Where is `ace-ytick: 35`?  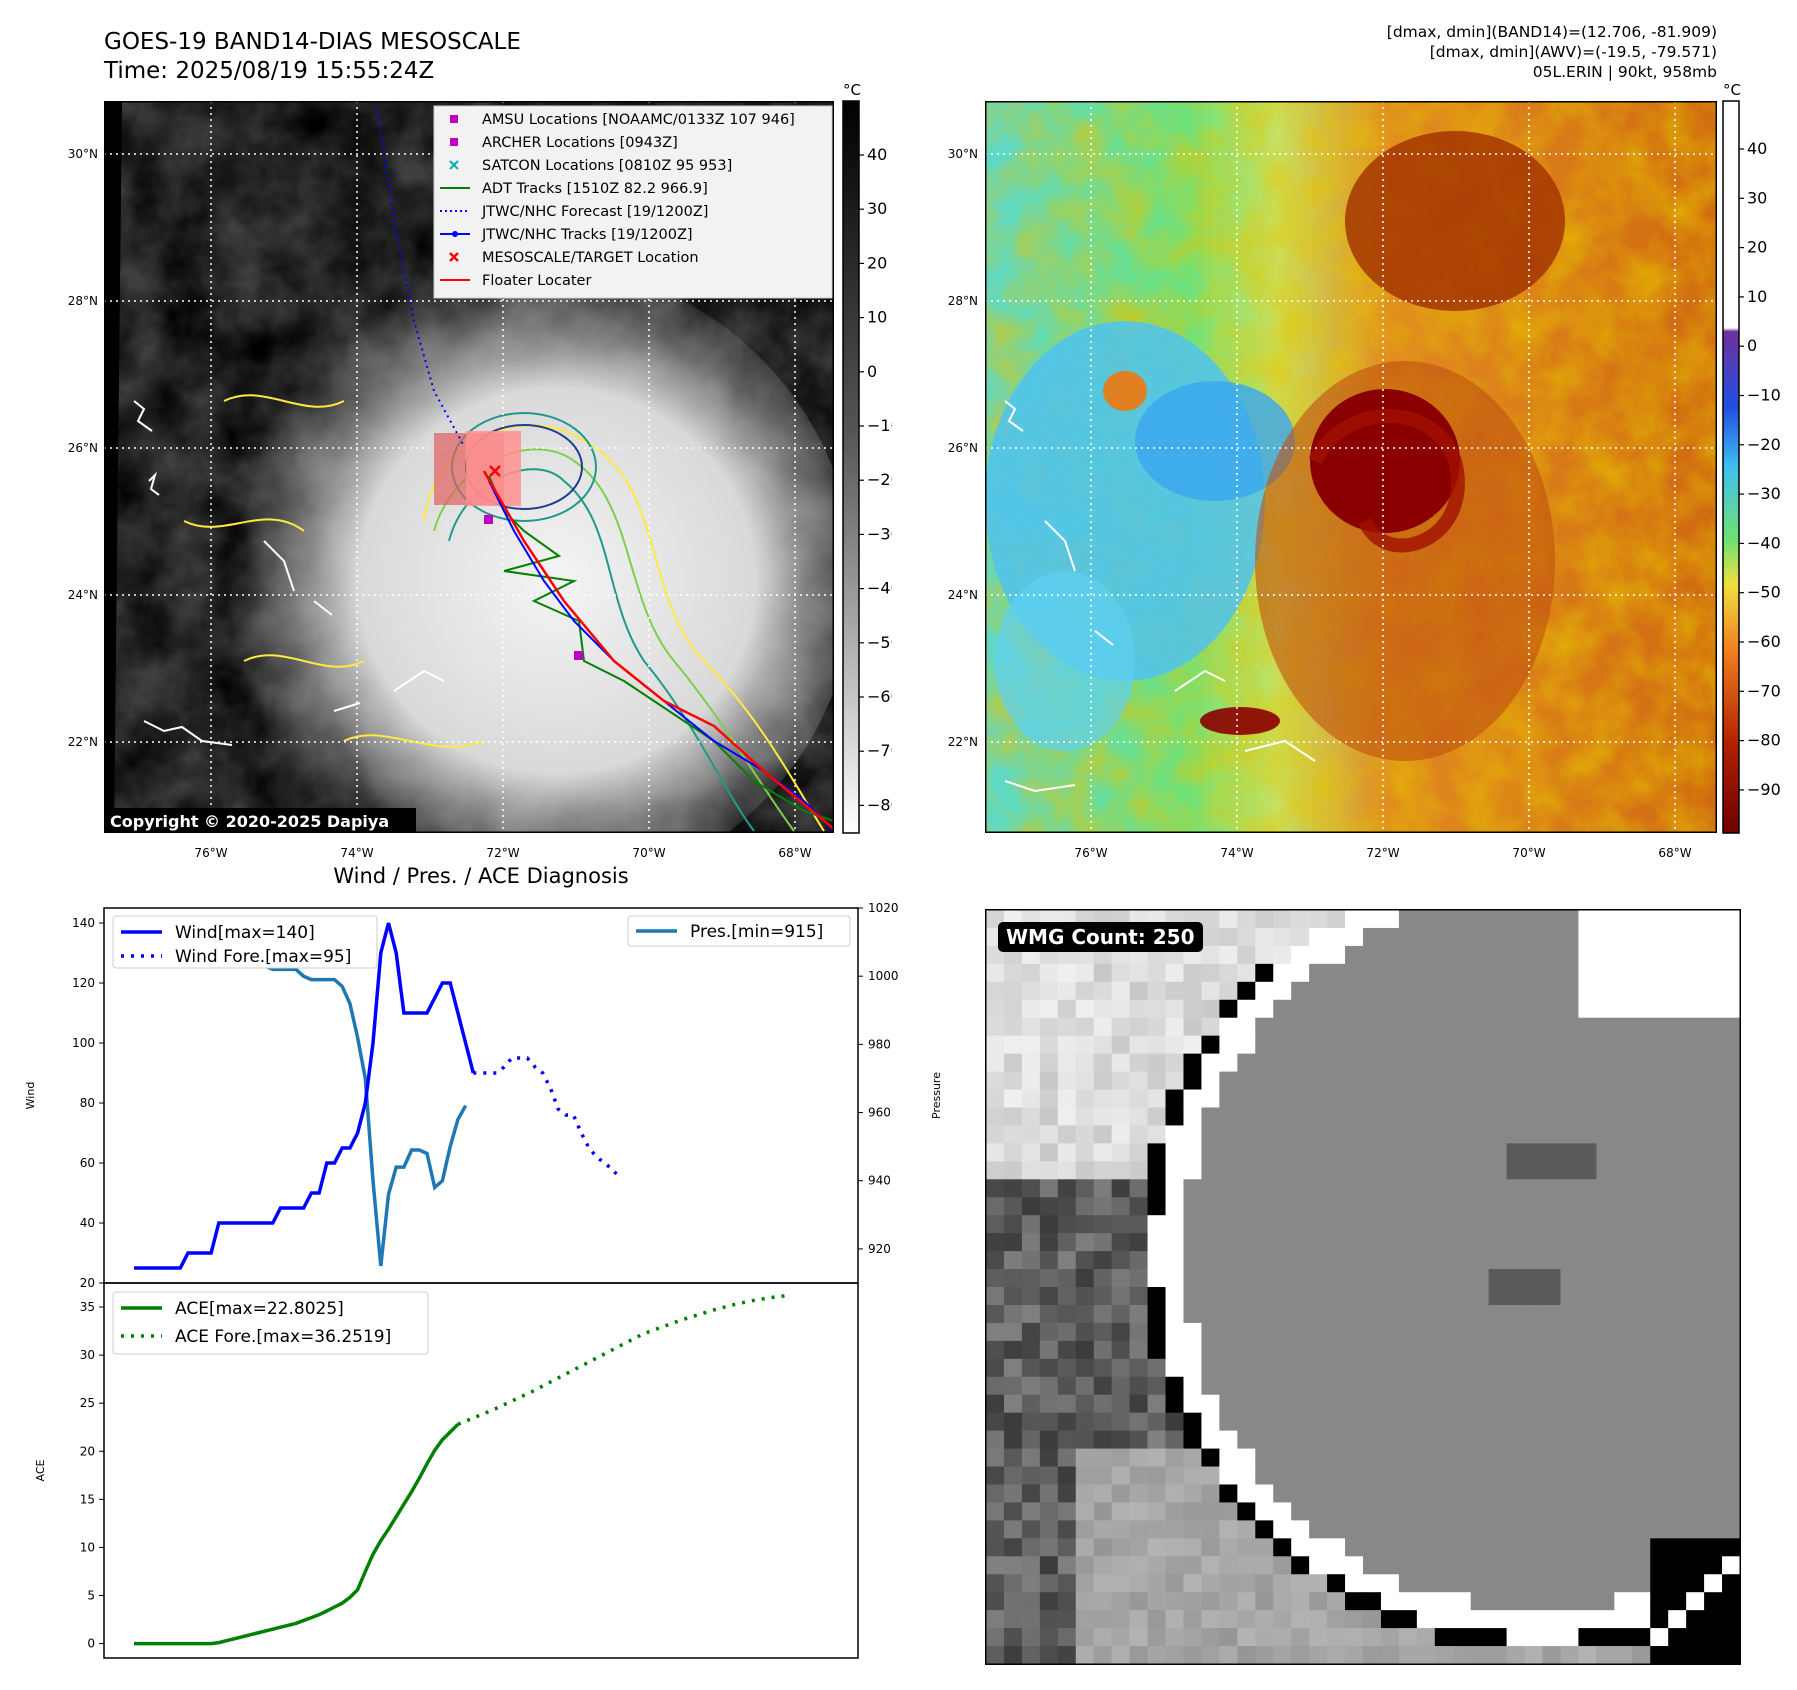 ace-ytick: 35 is located at coordinates (87, 1307).